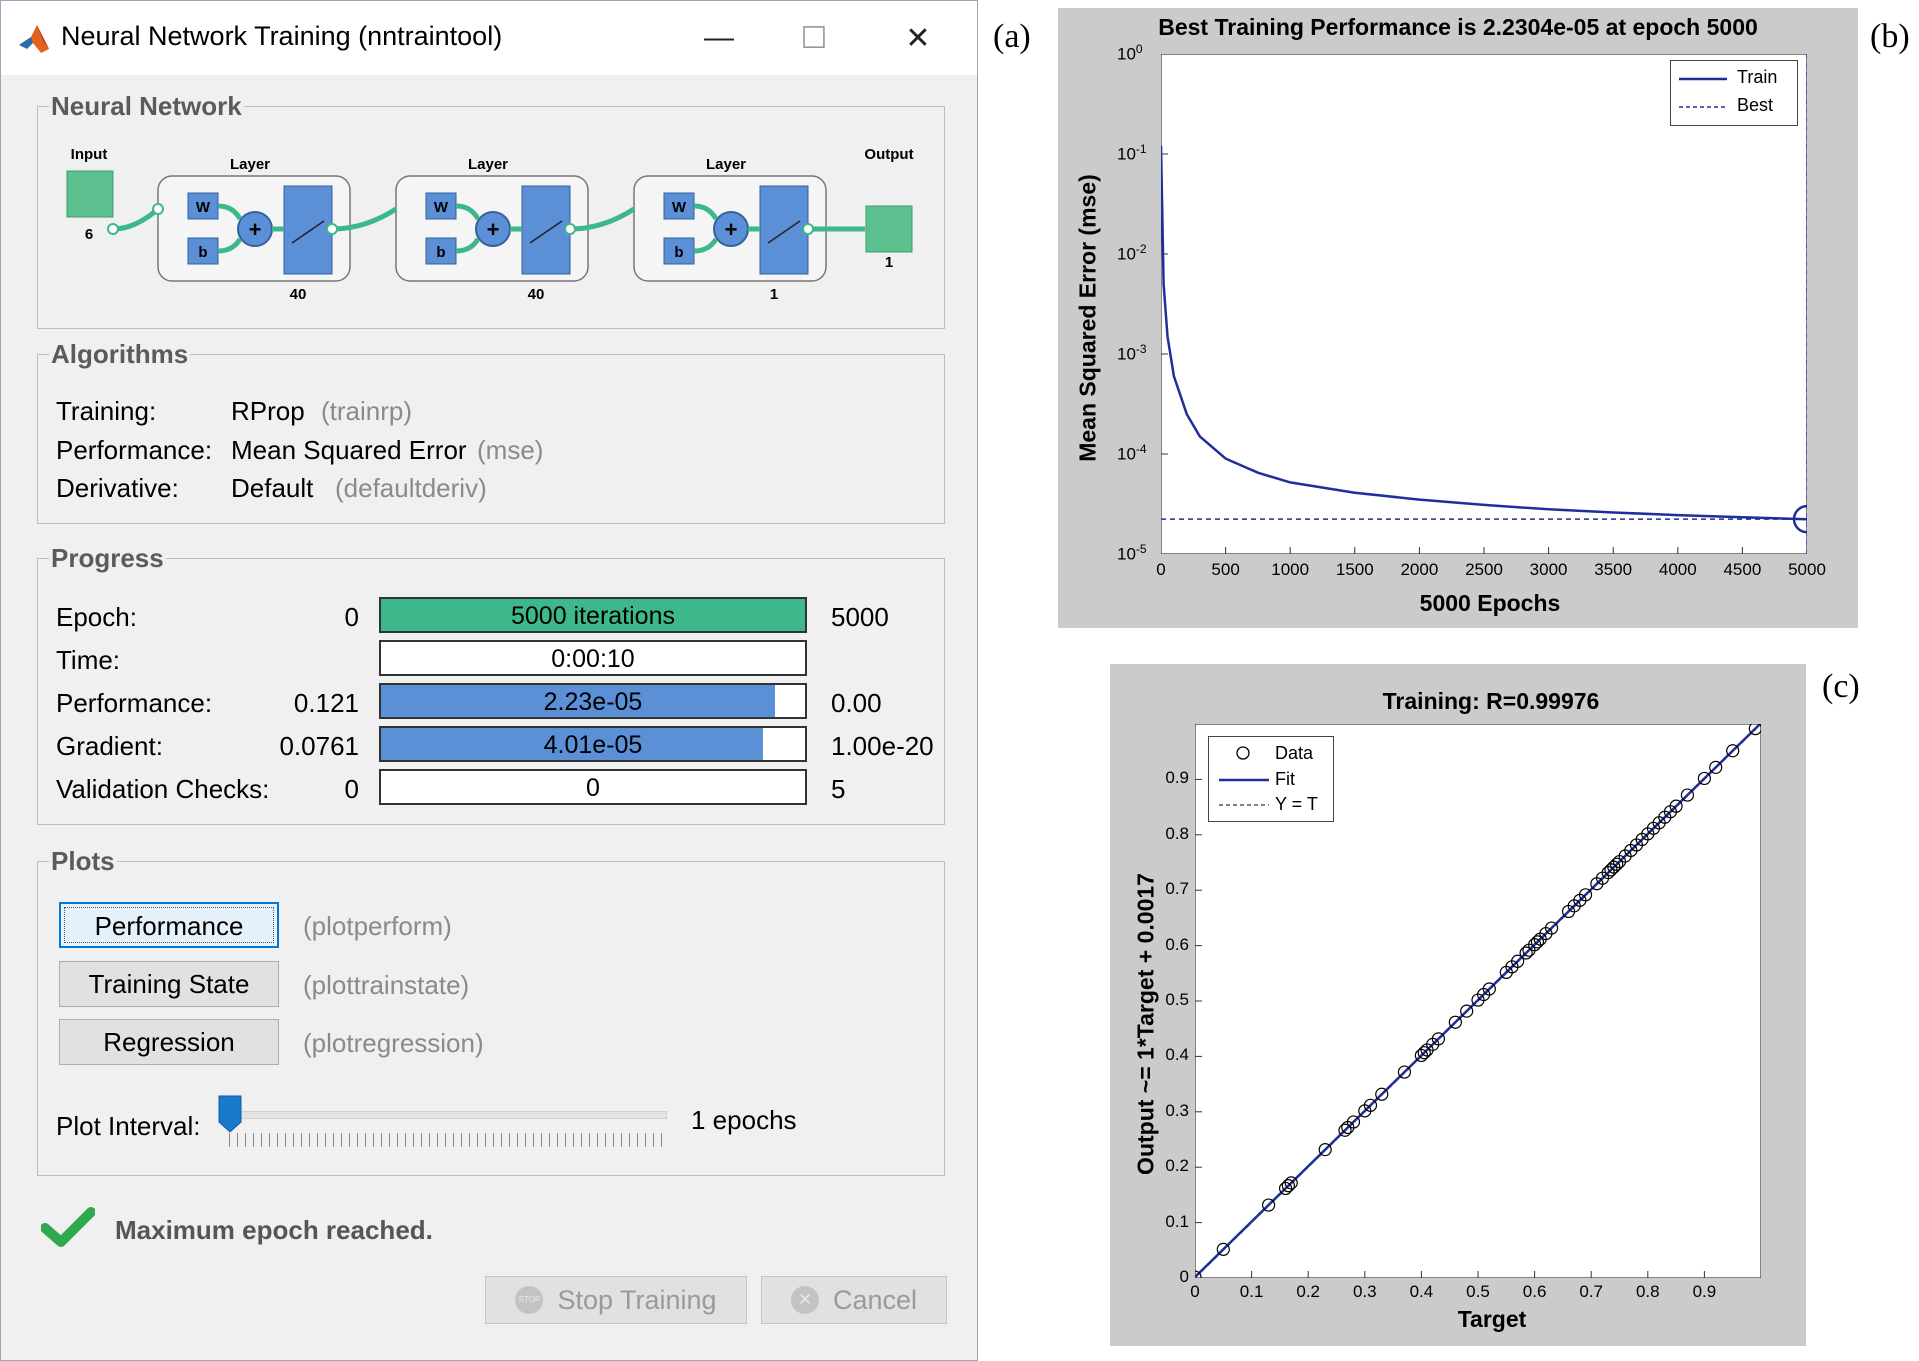  What do you see at coordinates (169, 1042) in the screenshot?
I see `plot-regression-button: Regression` at bounding box center [169, 1042].